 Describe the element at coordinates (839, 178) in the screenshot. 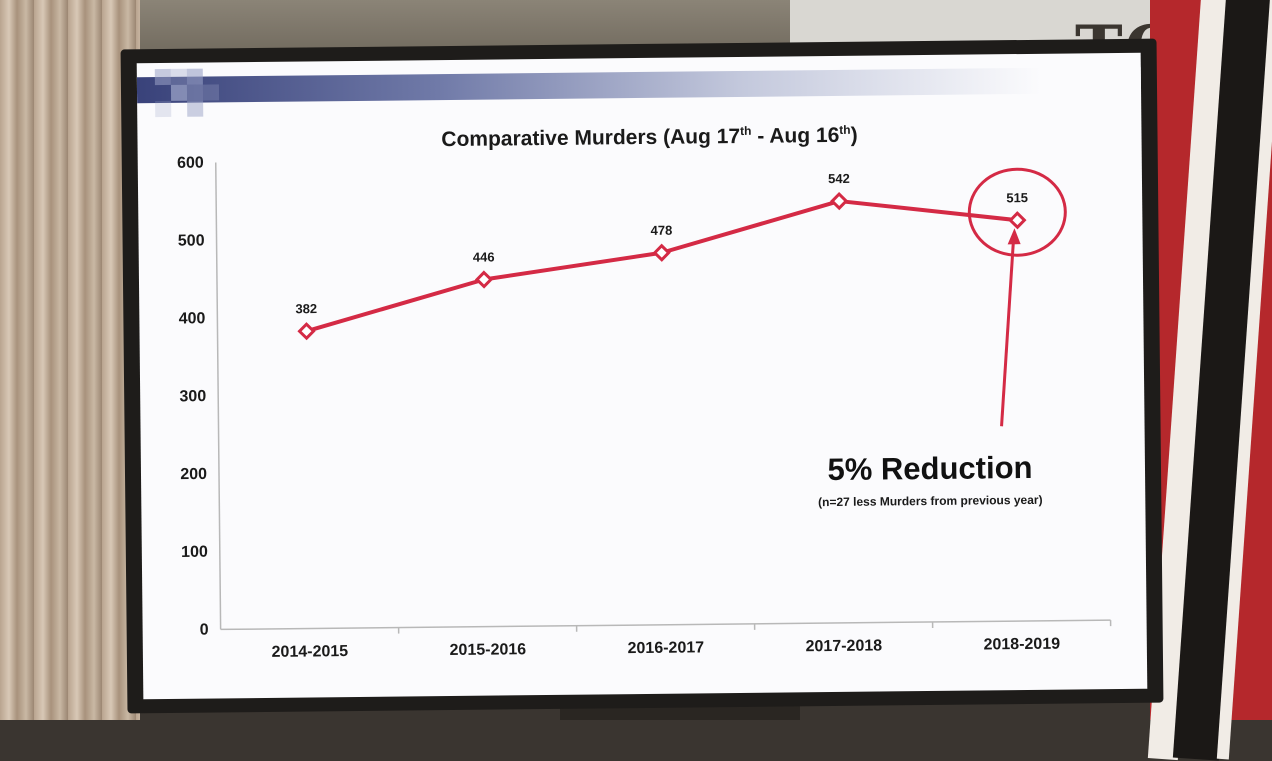

I see `data-value-label: 542` at that location.